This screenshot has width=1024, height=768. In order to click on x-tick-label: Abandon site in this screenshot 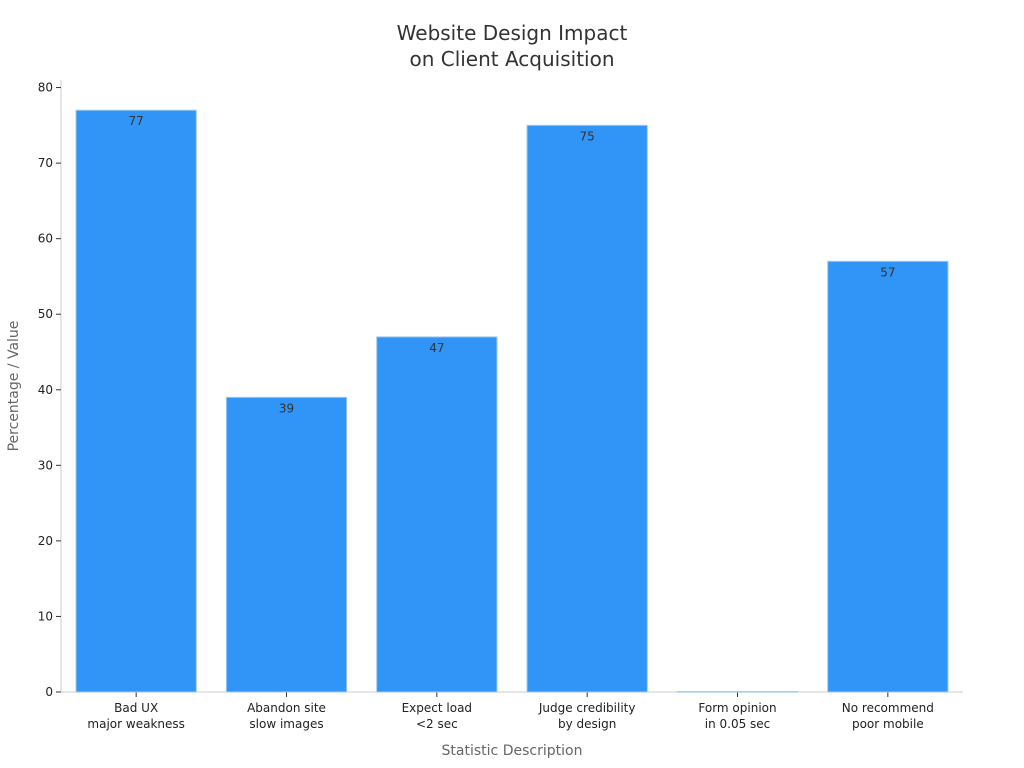, I will do `click(286, 708)`.